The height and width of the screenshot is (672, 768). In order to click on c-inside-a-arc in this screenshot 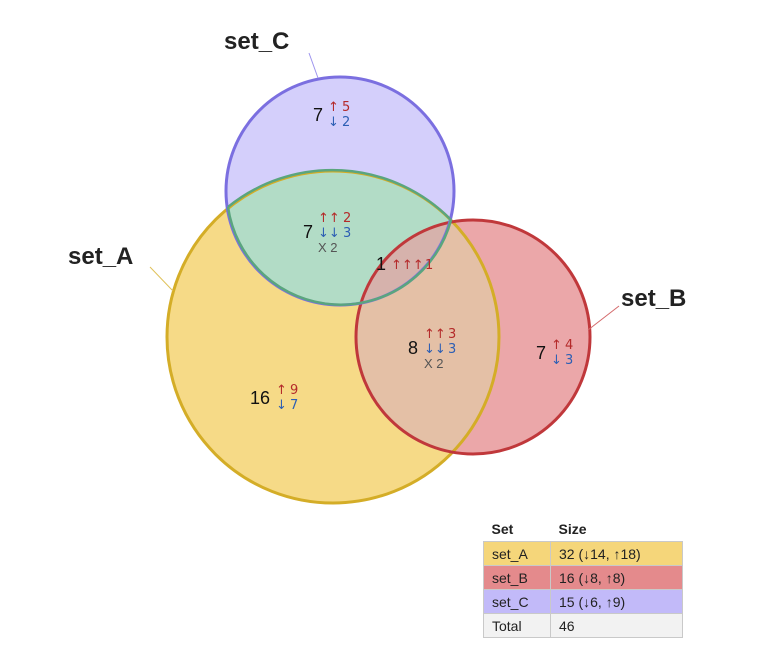, I will do `click(339, 256)`.